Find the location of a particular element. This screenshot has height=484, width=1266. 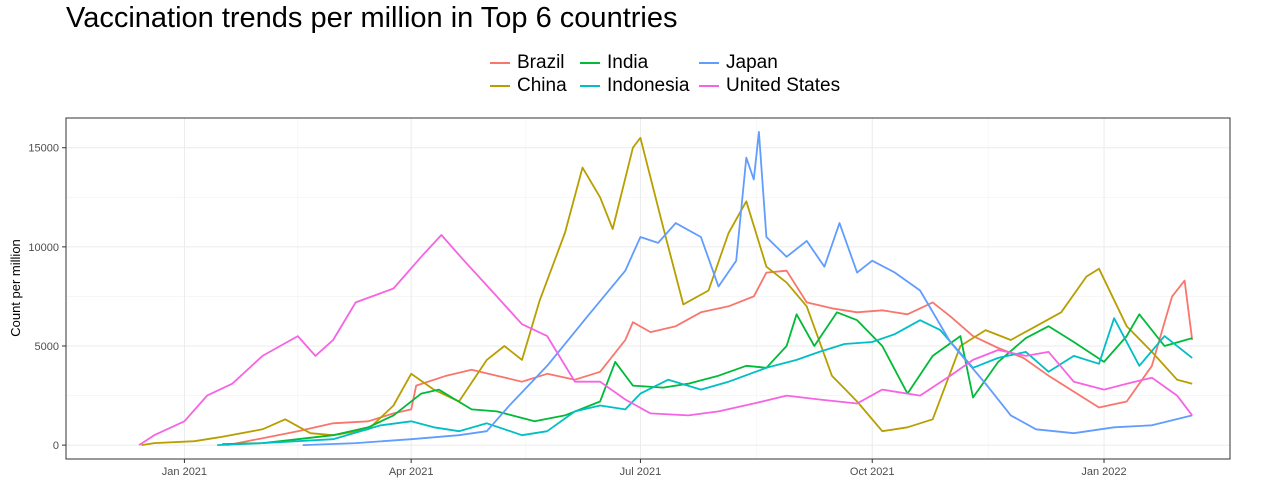

y-tick-label: 15000 is located at coordinates (43, 149).